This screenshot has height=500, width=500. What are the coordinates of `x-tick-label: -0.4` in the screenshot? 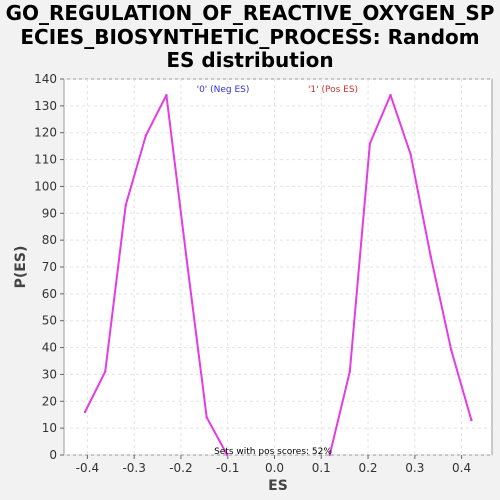 It's located at (87, 468).